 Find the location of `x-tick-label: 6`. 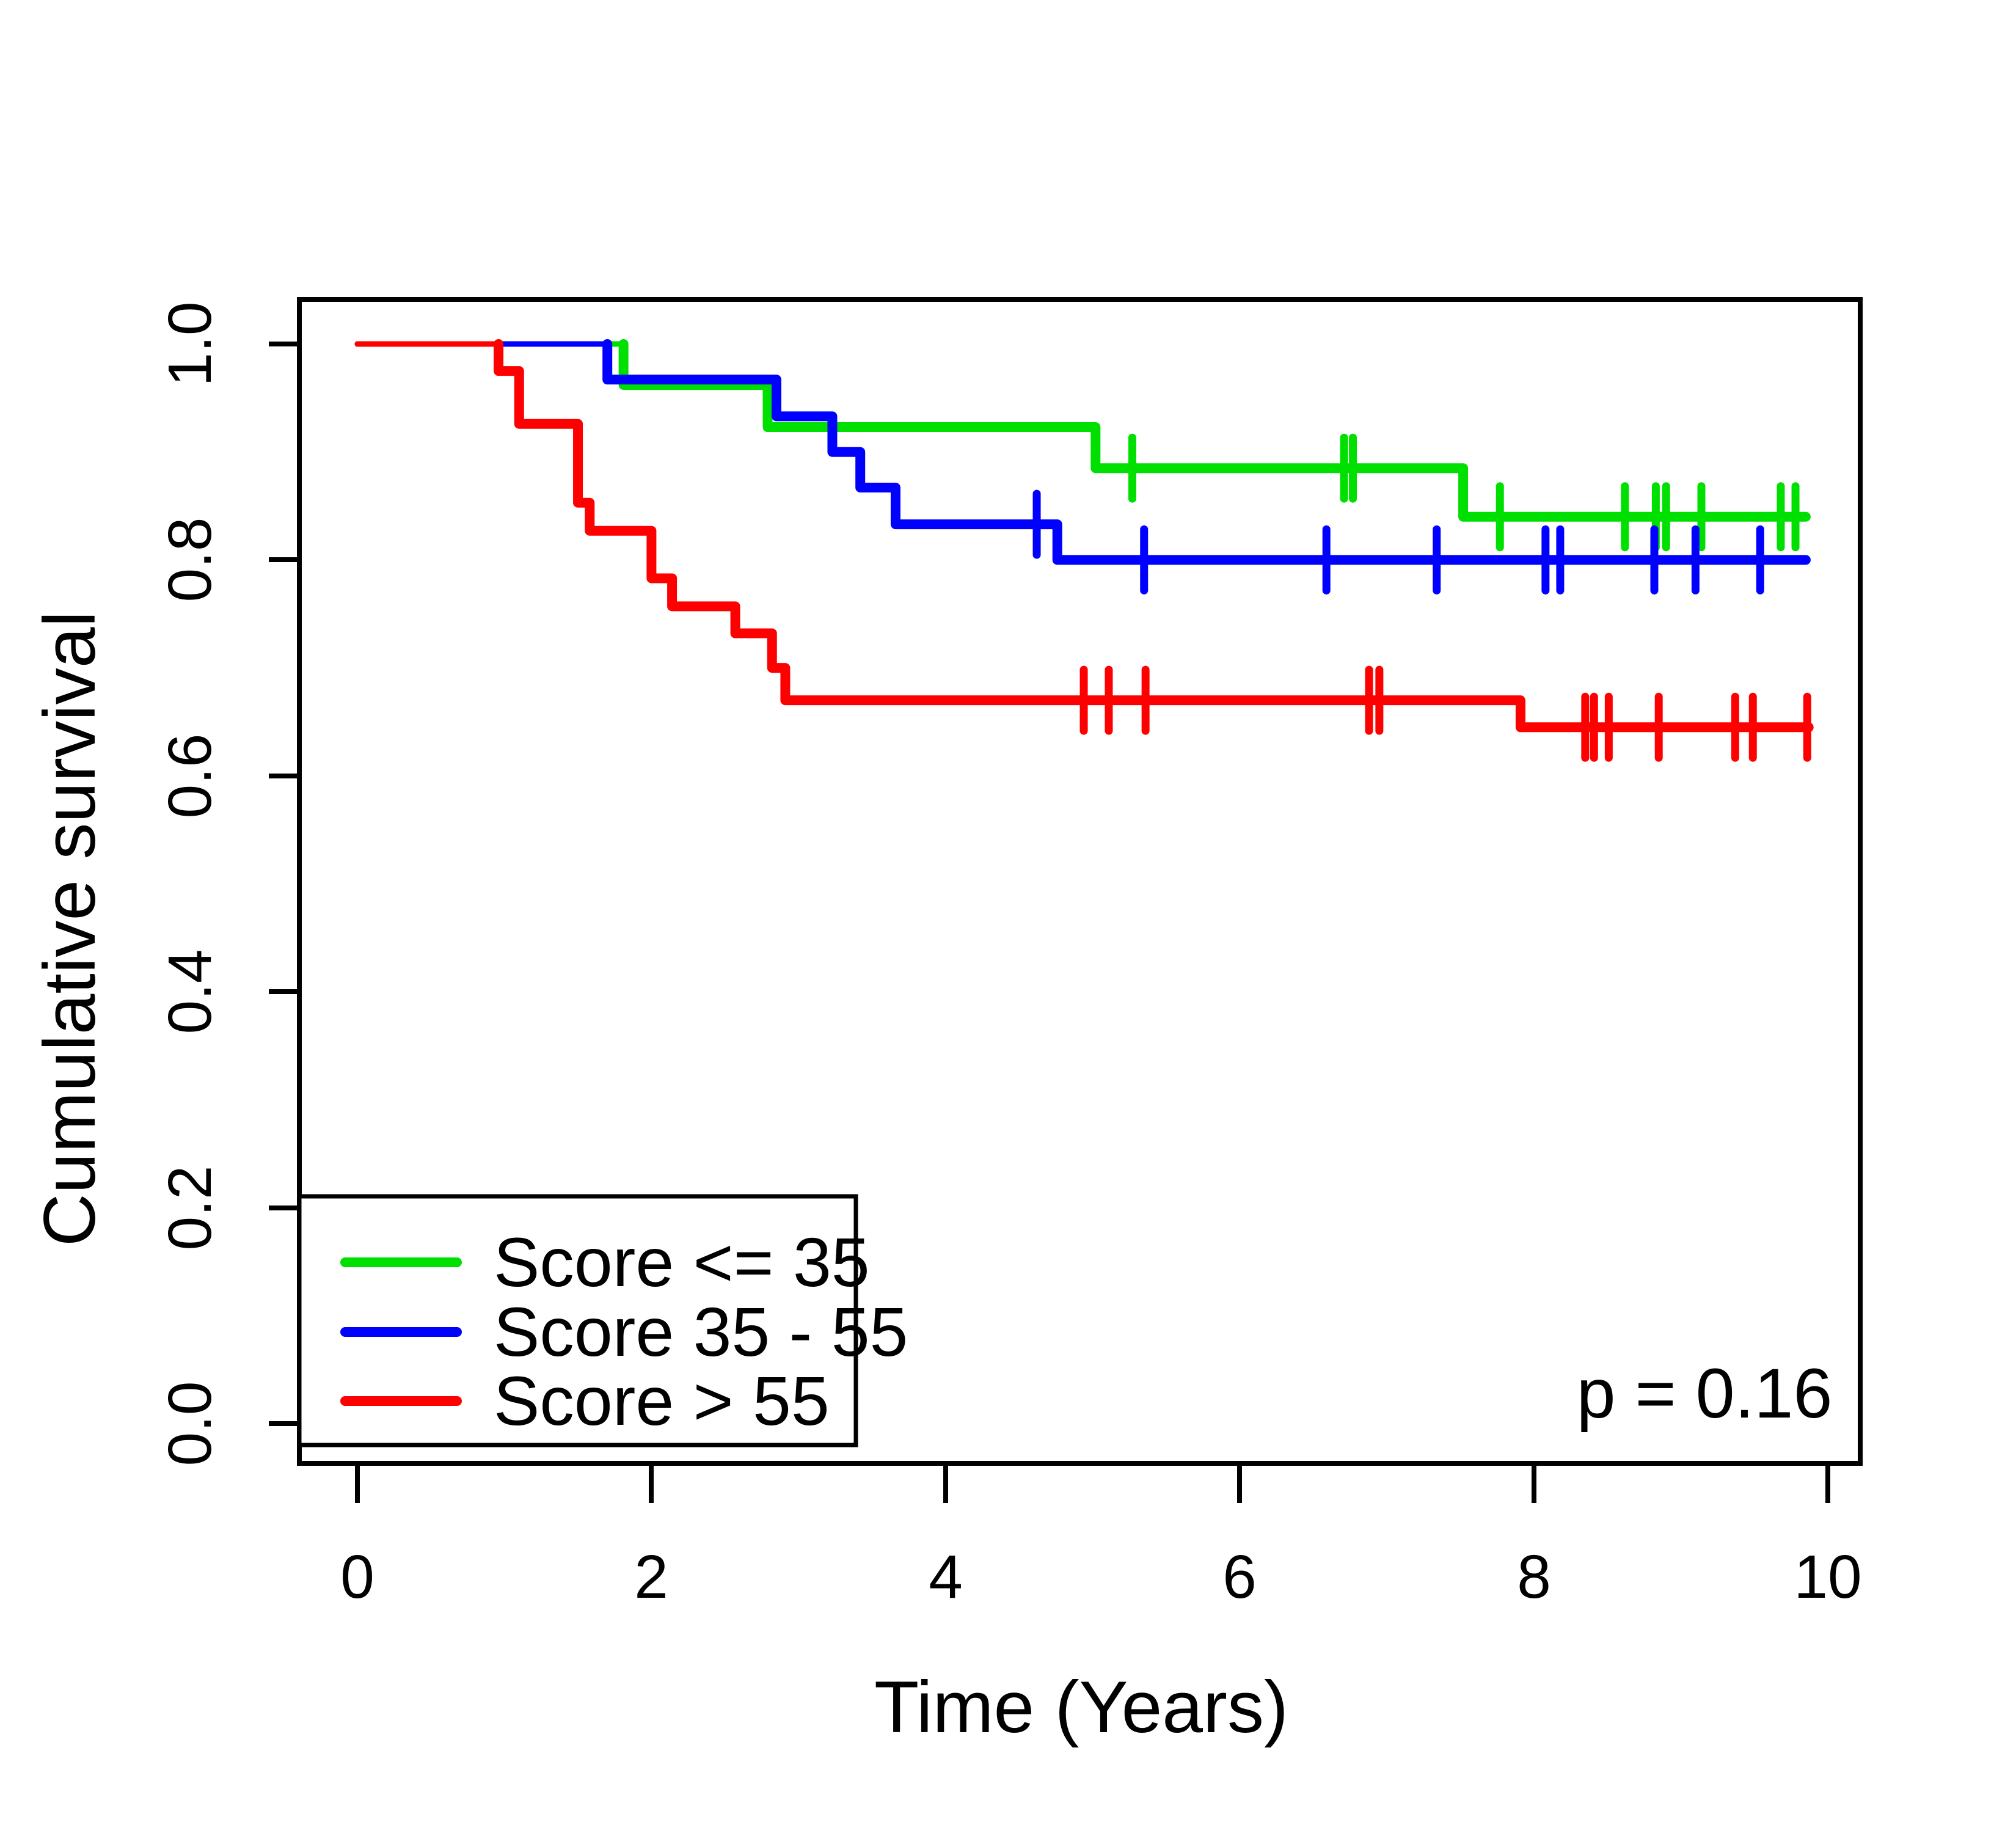

x-tick-label: 6 is located at coordinates (1239, 1577).